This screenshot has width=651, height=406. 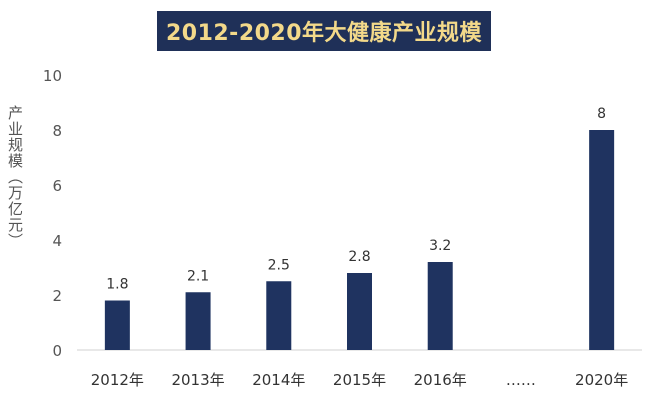 What do you see at coordinates (15, 177) in the screenshot?
I see `y-axis-label: 产业规模（万亿元）` at bounding box center [15, 177].